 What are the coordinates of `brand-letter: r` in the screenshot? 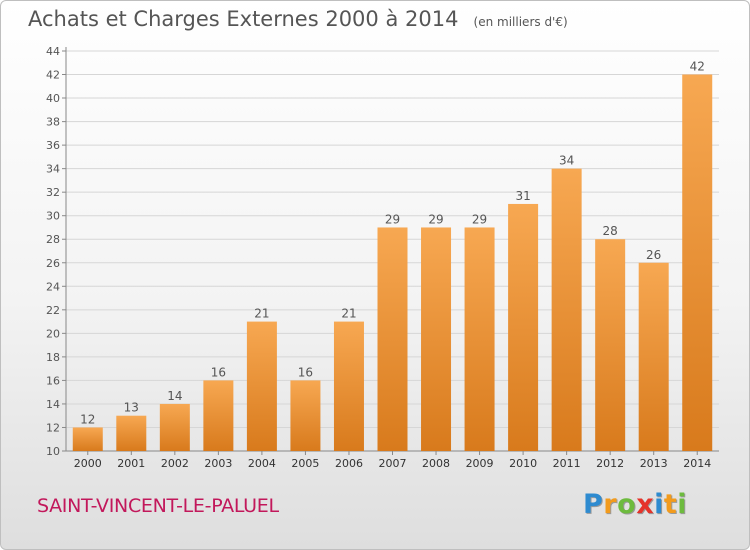 It's located at (610, 504).